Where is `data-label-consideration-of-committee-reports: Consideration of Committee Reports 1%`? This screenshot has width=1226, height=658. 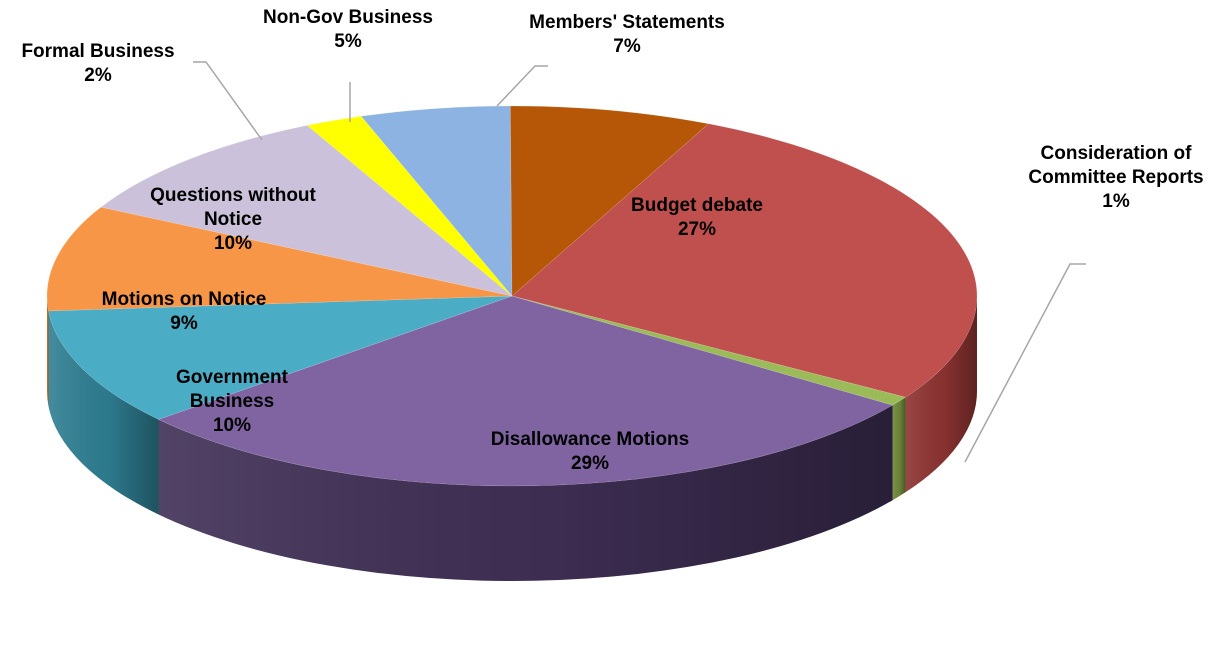 data-label-consideration-of-committee-reports: Consideration of Committee Reports 1% is located at coordinates (1115, 177).